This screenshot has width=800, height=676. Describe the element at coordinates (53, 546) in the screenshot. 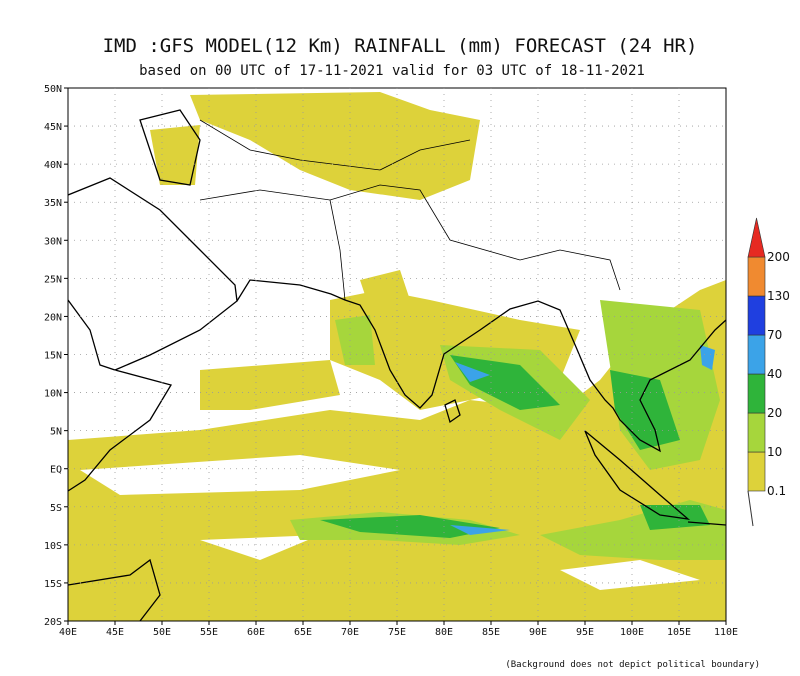

I see `y-tick-label: 10S` at that location.